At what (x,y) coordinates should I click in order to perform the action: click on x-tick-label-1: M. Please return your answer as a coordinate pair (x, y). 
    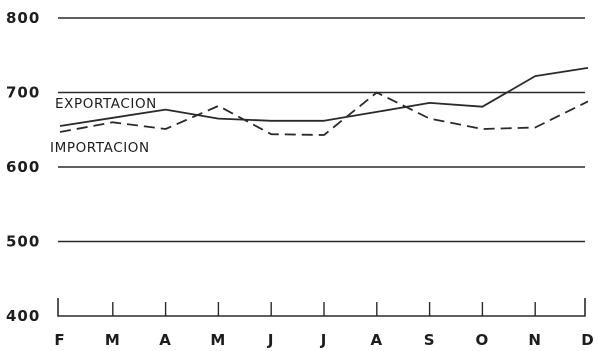
    Looking at the image, I should click on (113, 340).